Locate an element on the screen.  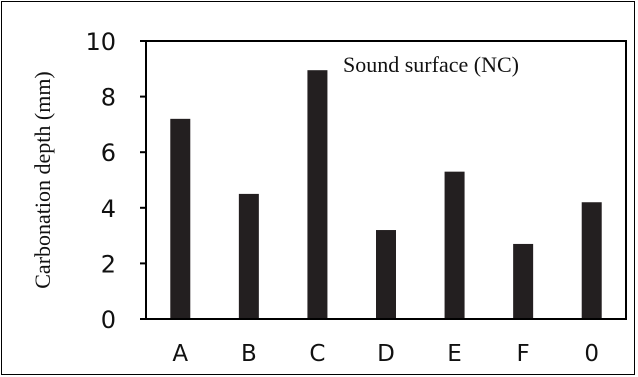
bar-a is located at coordinates (180, 218).